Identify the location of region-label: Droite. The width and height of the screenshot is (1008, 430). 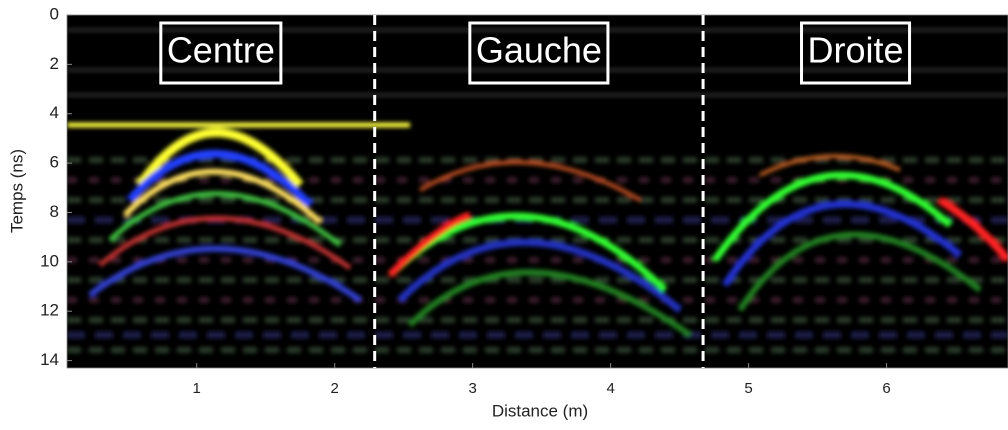
(856, 50).